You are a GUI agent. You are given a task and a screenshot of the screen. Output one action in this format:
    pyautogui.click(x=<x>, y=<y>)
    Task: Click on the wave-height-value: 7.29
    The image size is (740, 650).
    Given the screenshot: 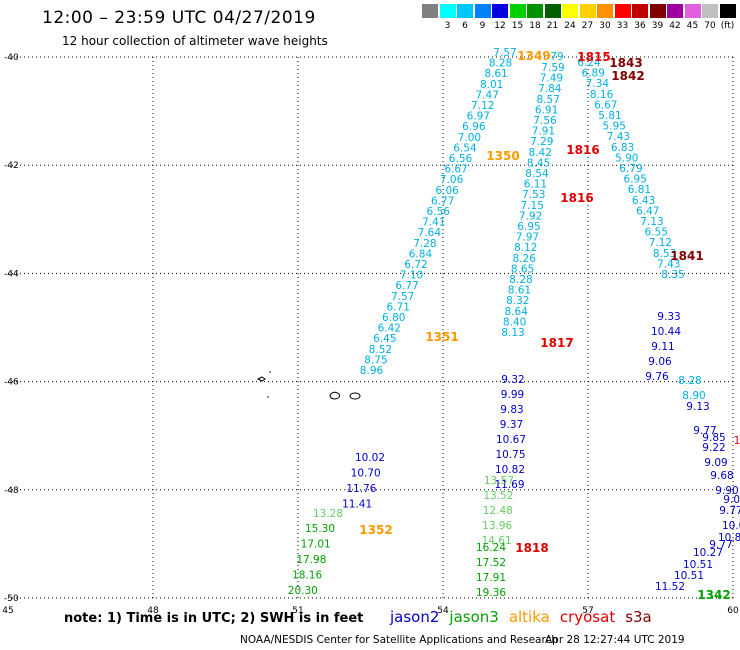 What is the action you would take?
    pyautogui.click(x=541, y=142)
    